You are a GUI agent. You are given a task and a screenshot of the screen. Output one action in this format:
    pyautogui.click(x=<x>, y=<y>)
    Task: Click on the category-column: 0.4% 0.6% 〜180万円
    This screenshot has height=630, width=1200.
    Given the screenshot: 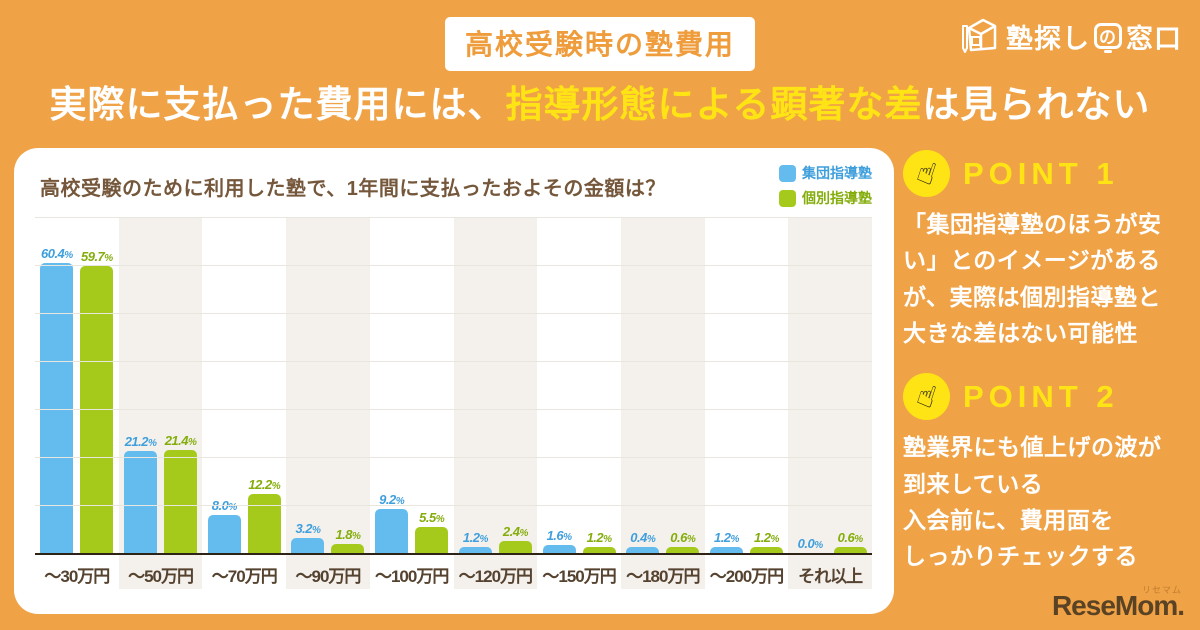 What is the action you would take?
    pyautogui.click(x=662, y=403)
    